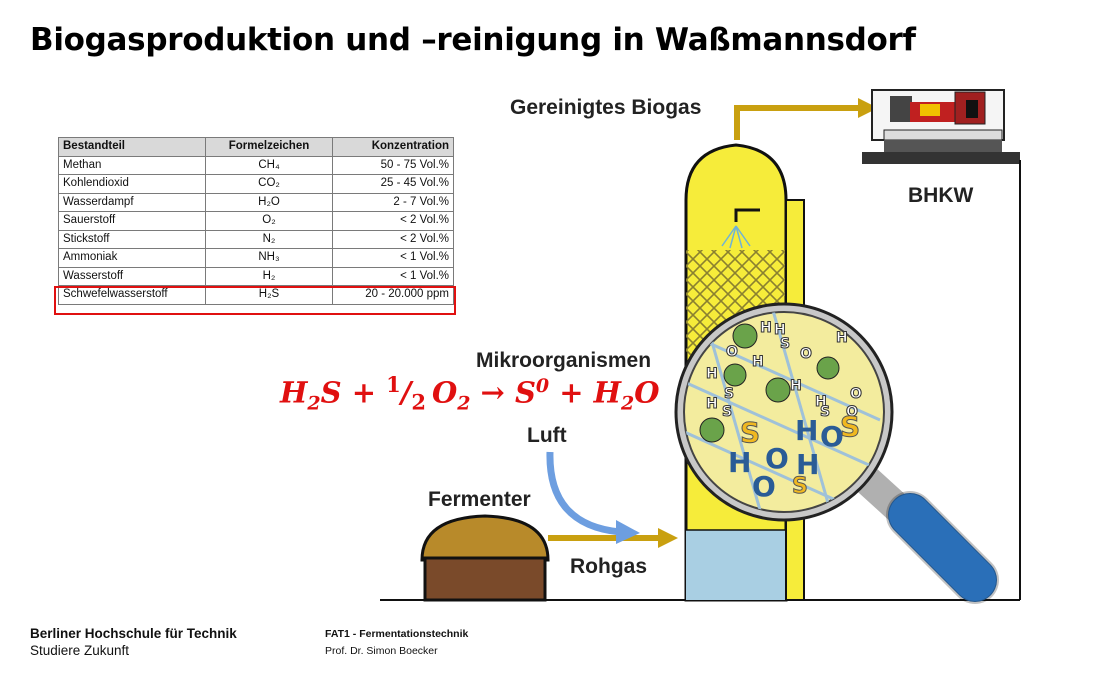 The height and width of the screenshot is (686, 1093). I want to click on cell-concentration: 20 - 20.000 ppm, so click(393, 295).